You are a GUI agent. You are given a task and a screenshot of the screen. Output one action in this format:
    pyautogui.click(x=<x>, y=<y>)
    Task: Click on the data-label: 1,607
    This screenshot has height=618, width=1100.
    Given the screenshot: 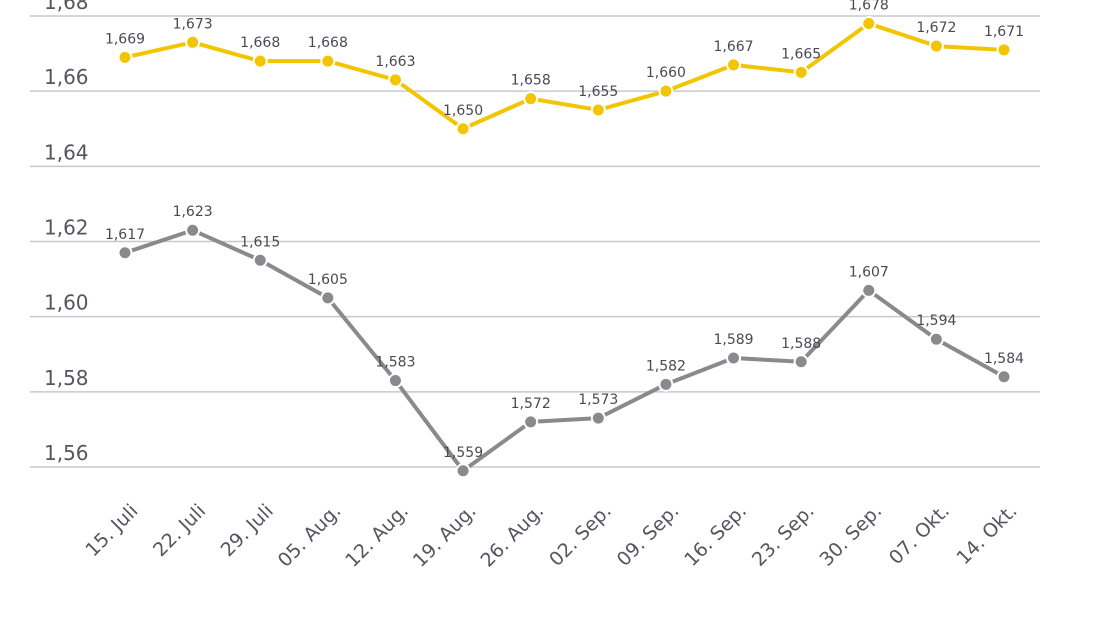 What is the action you would take?
    pyautogui.click(x=869, y=272)
    